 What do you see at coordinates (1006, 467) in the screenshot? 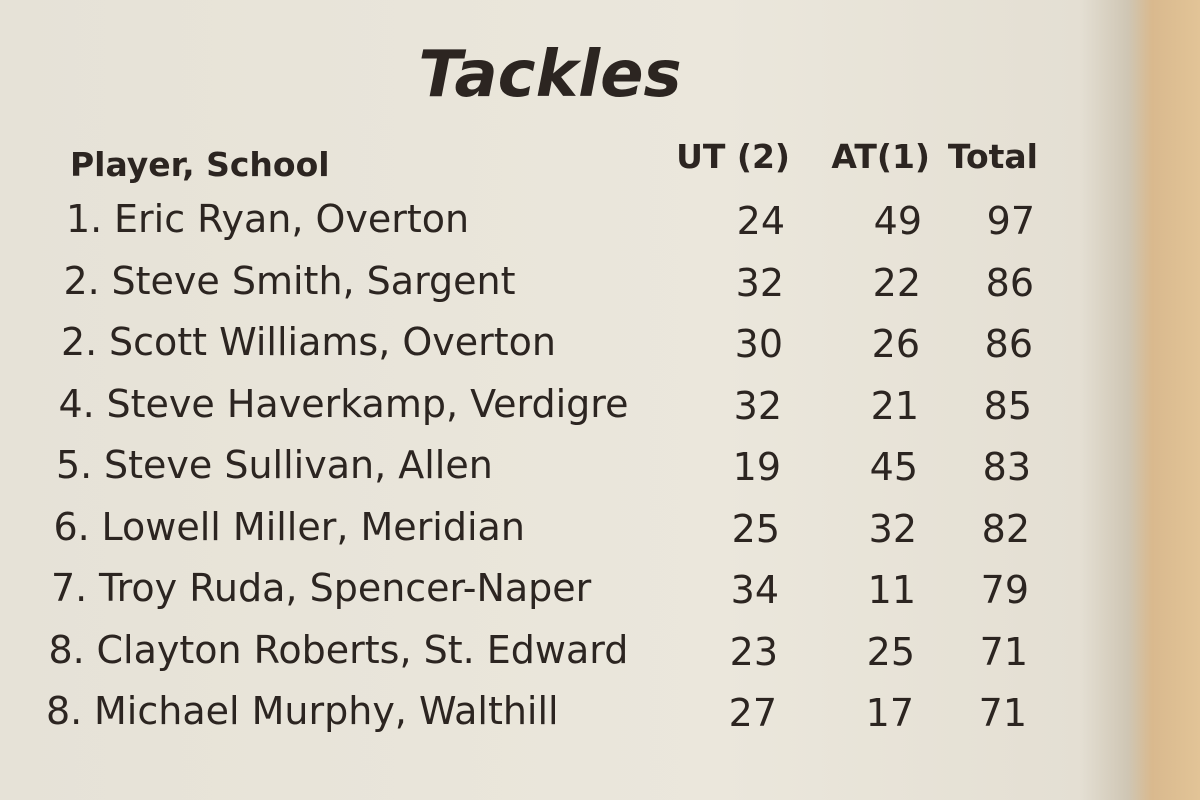
I see `stat-cell: 83` at bounding box center [1006, 467].